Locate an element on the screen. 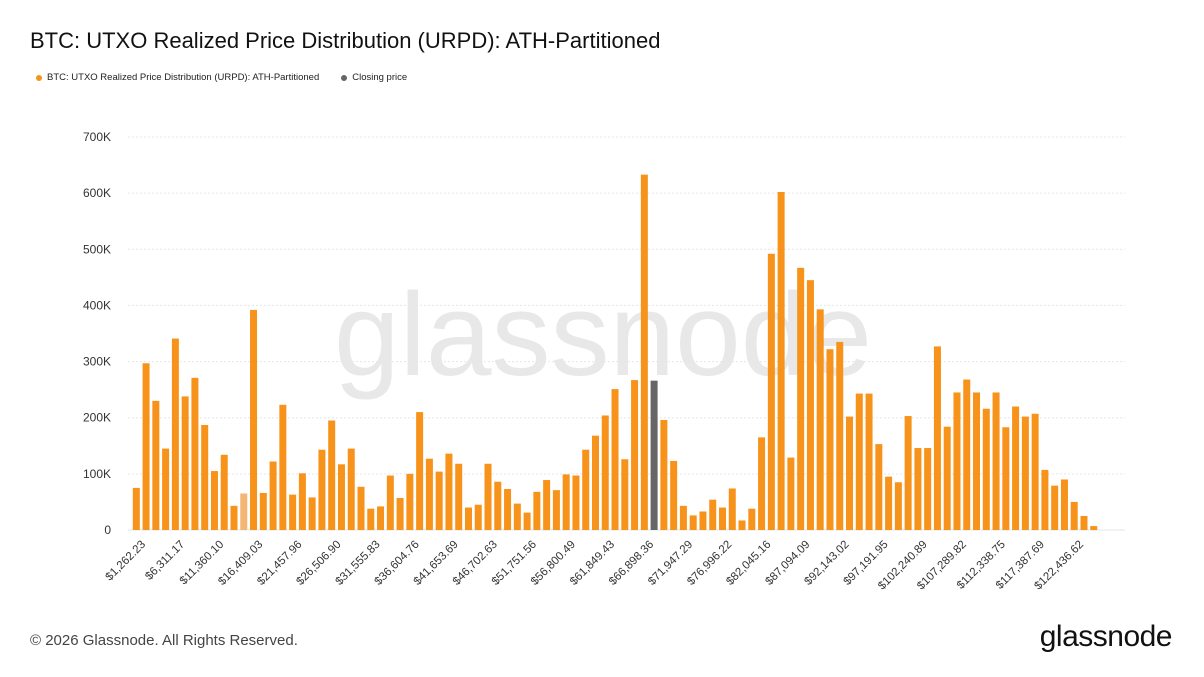 The width and height of the screenshot is (1204, 677). legend-item-closing-price: Closing price is located at coordinates (374, 77).